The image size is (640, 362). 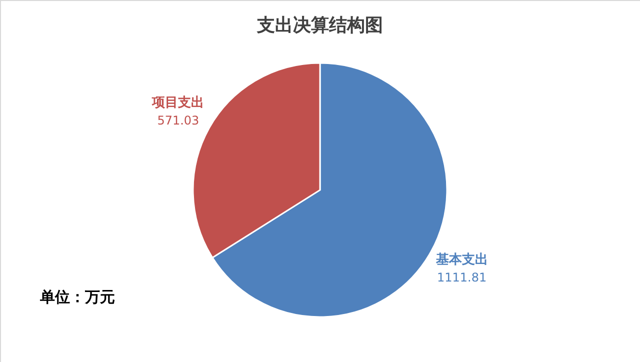 I want to click on data-label: 1111.81, so click(x=461, y=277).